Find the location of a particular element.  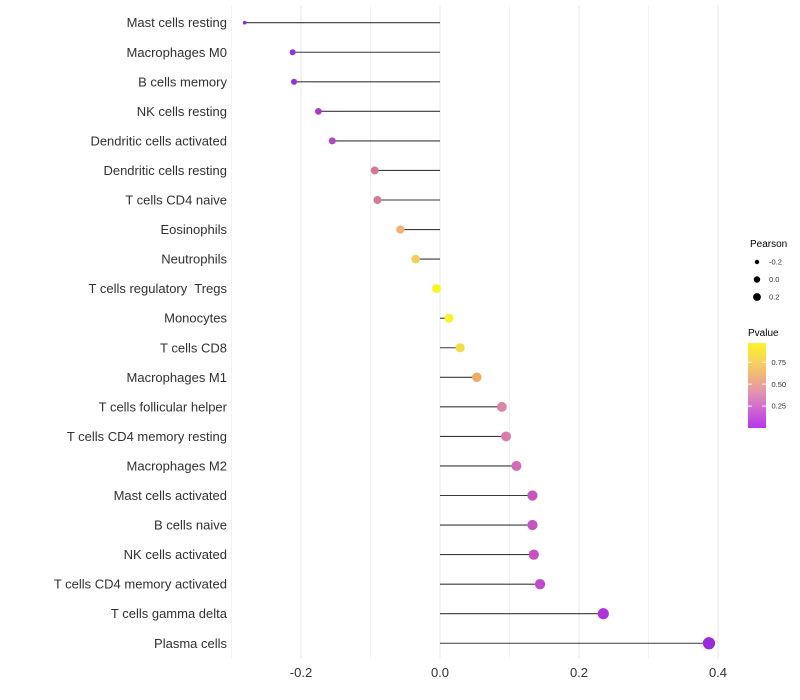

y-axis-label: T cells follicular helper is located at coordinates (163, 406).